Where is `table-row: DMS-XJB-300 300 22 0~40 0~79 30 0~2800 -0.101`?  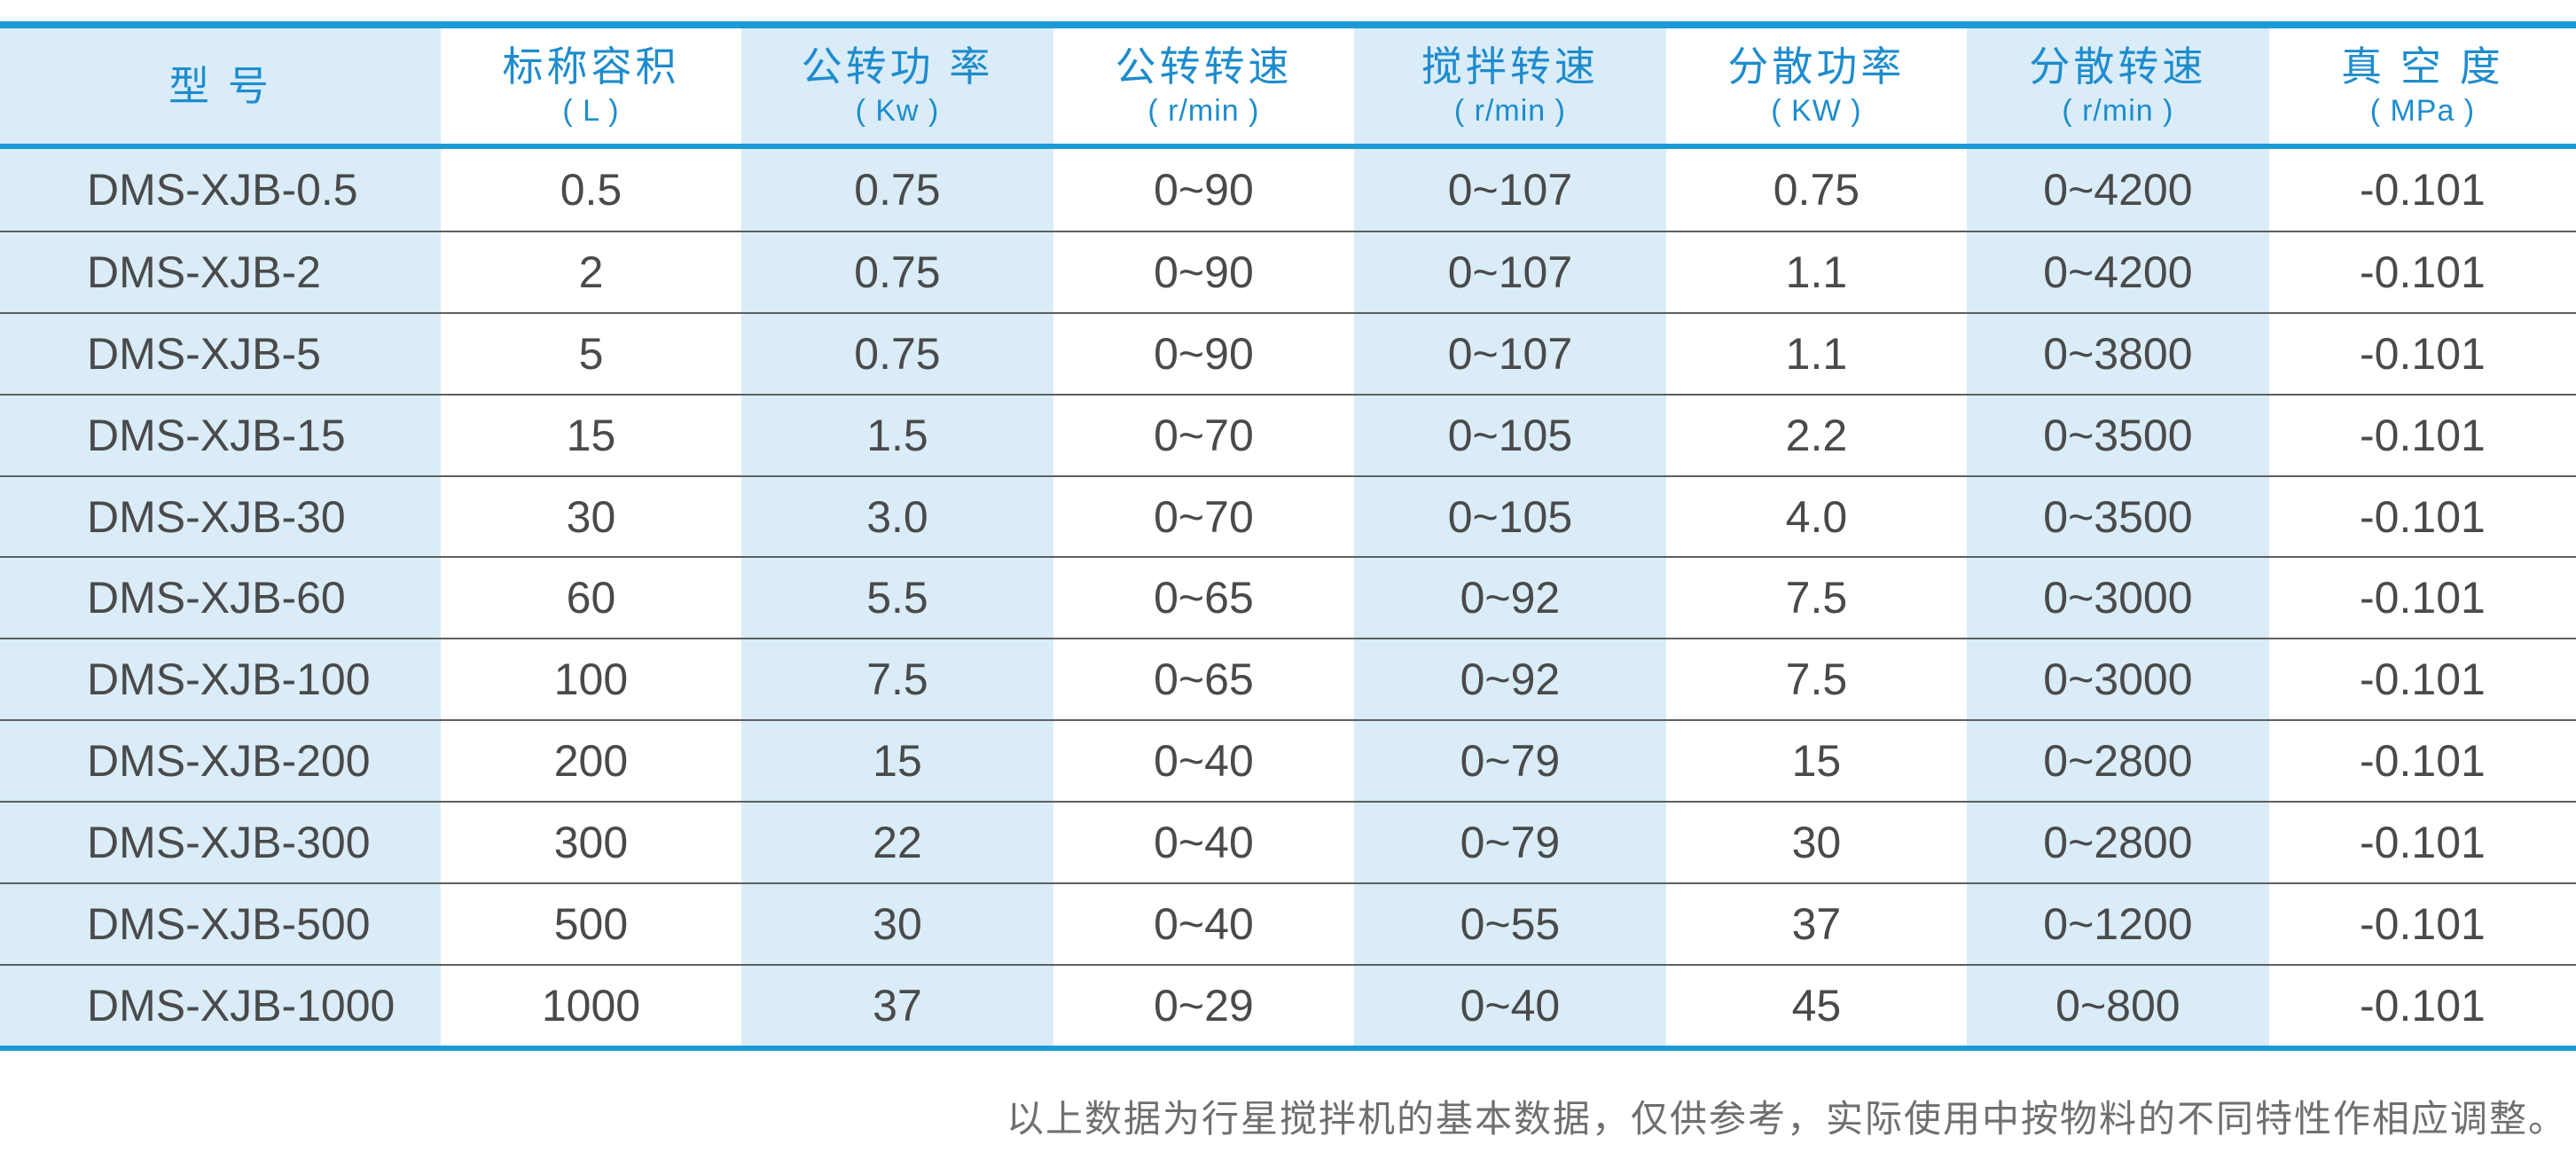
table-row: DMS-XJB-300 300 22 0~40 0~79 30 0~2800 -0.101 is located at coordinates (1288, 842).